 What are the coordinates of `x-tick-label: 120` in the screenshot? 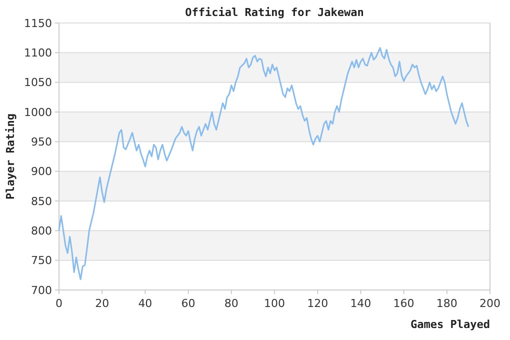 It's located at (317, 303).